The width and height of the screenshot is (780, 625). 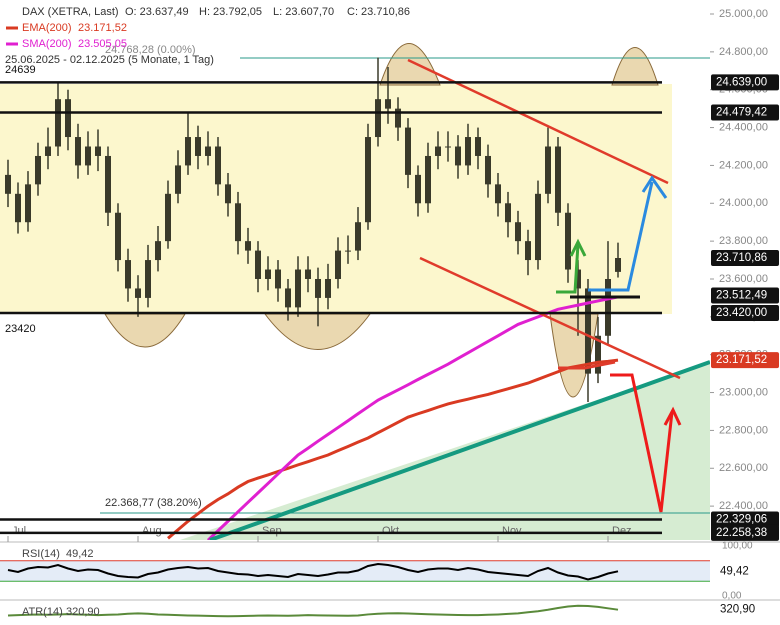 I want to click on x-tick-label: Sep, so click(x=272, y=531).